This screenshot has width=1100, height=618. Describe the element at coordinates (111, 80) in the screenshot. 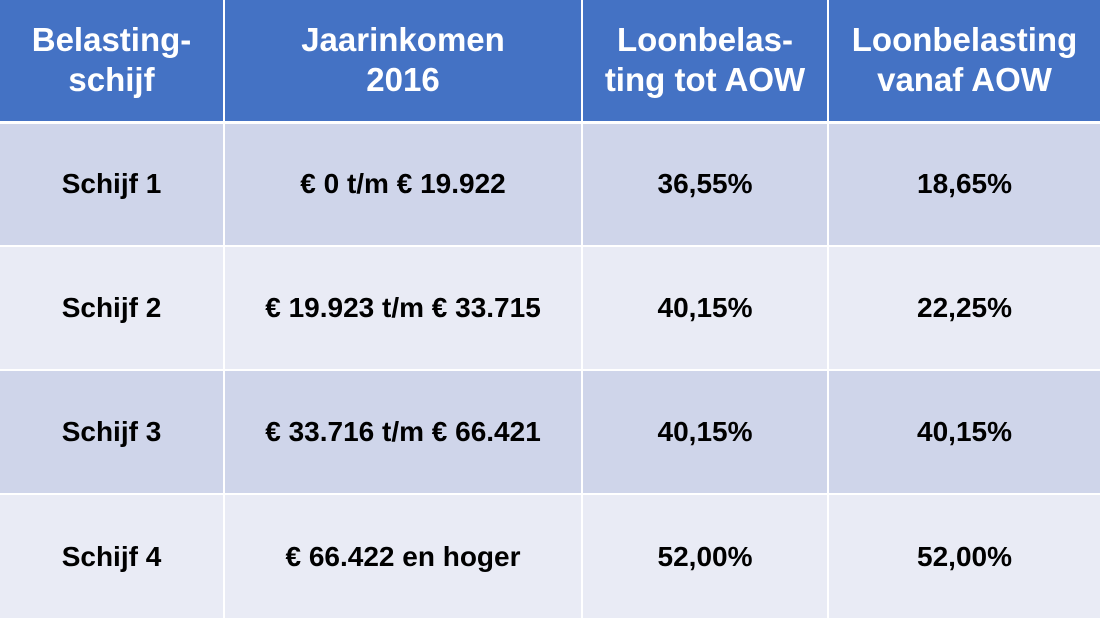

I see `header-line: schijf` at that location.